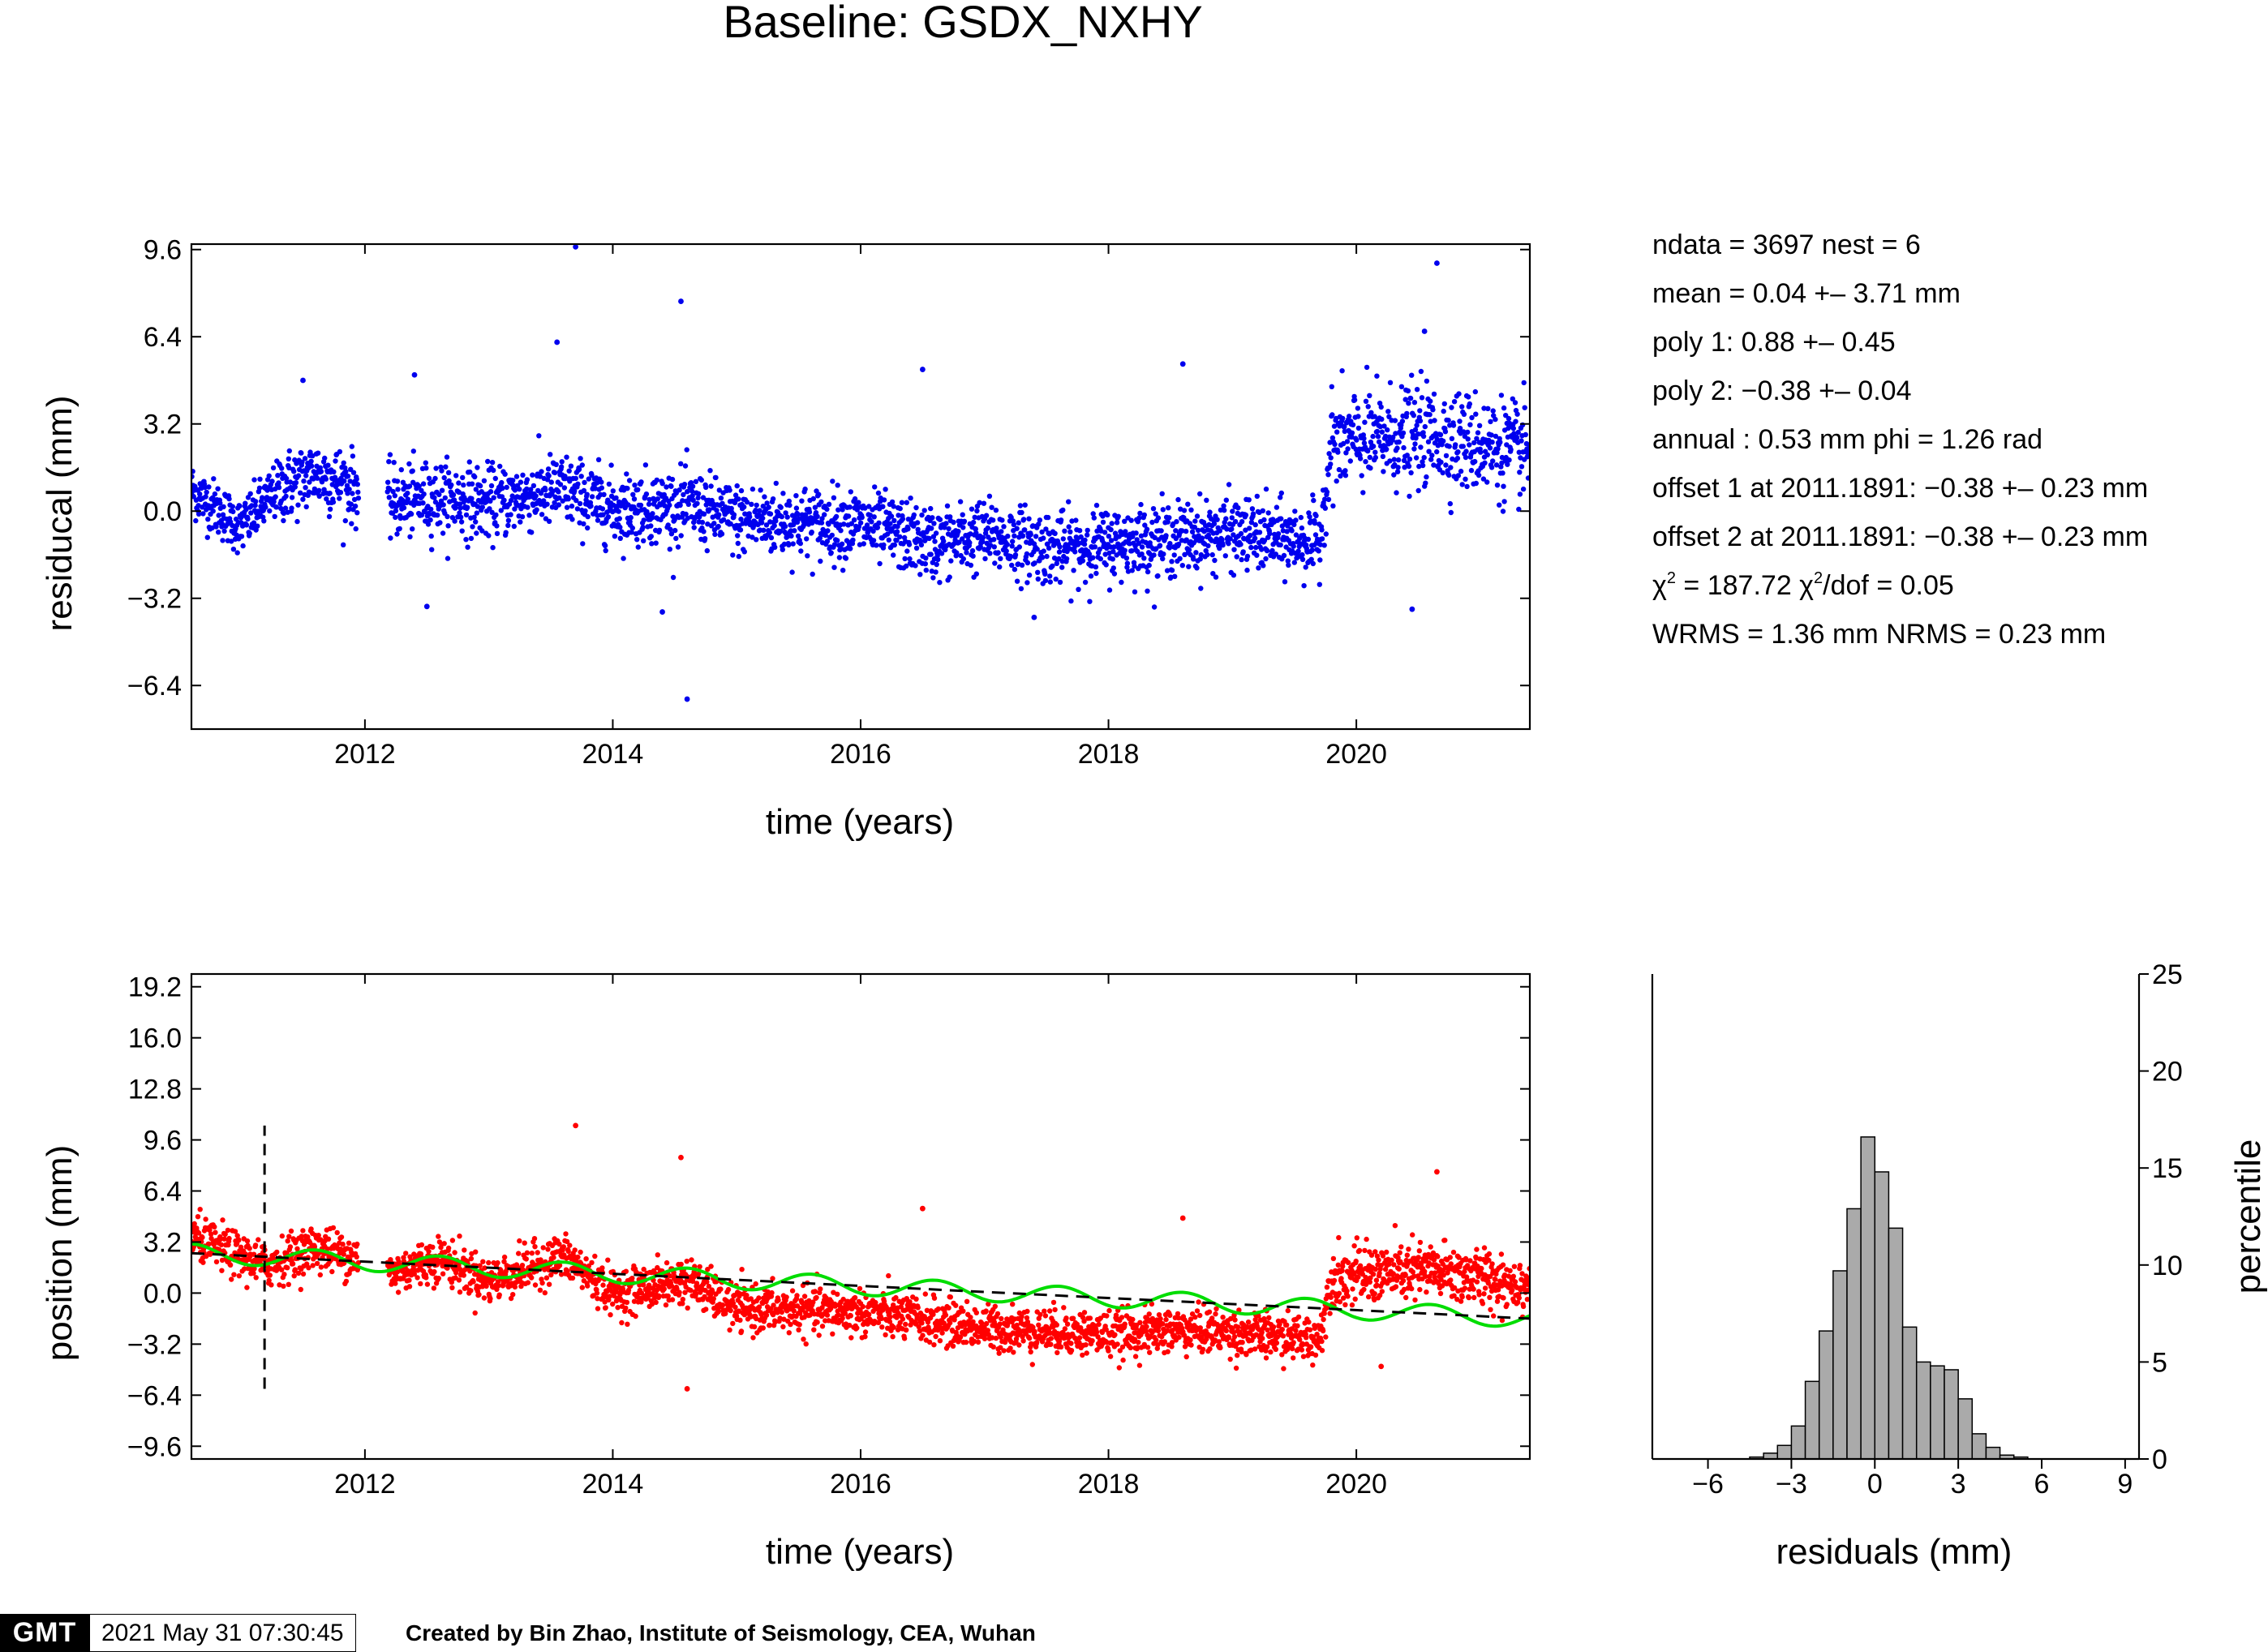 The height and width of the screenshot is (1652, 2268). Describe the element at coordinates (1774, 342) in the screenshot. I see `stats-poly1: poly 1: 0.88 +– 0.45` at that location.